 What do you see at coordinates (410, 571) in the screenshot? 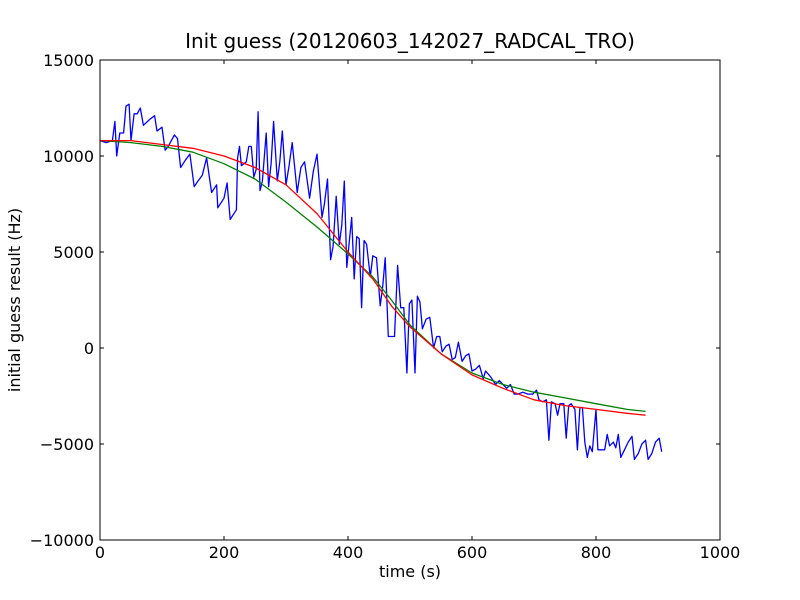
I see `x-axis-label: time (s)` at bounding box center [410, 571].